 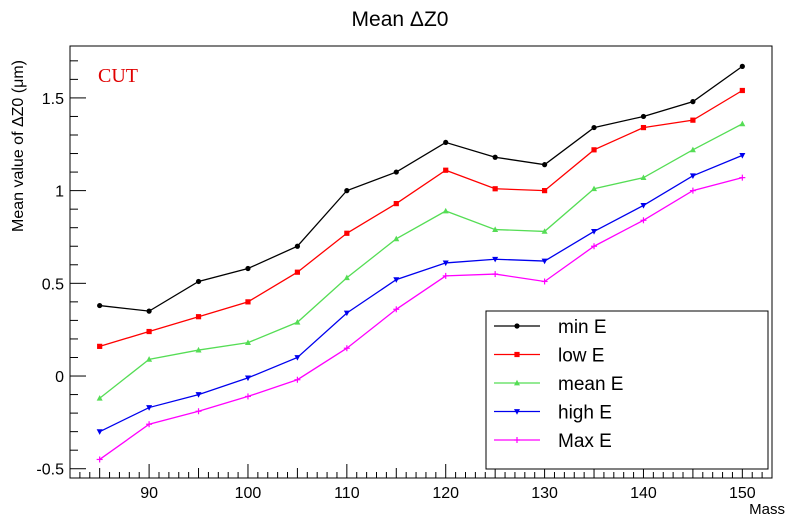 I want to click on legend-entry-min-e: min E, so click(x=550, y=327).